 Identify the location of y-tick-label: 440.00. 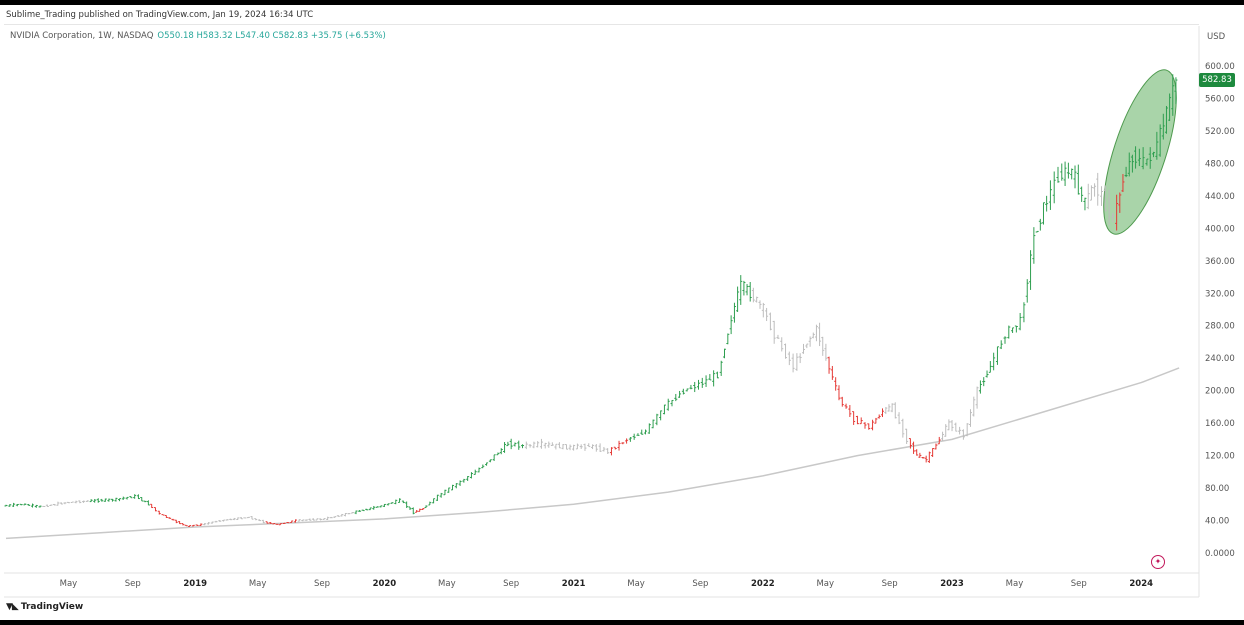
(1220, 197).